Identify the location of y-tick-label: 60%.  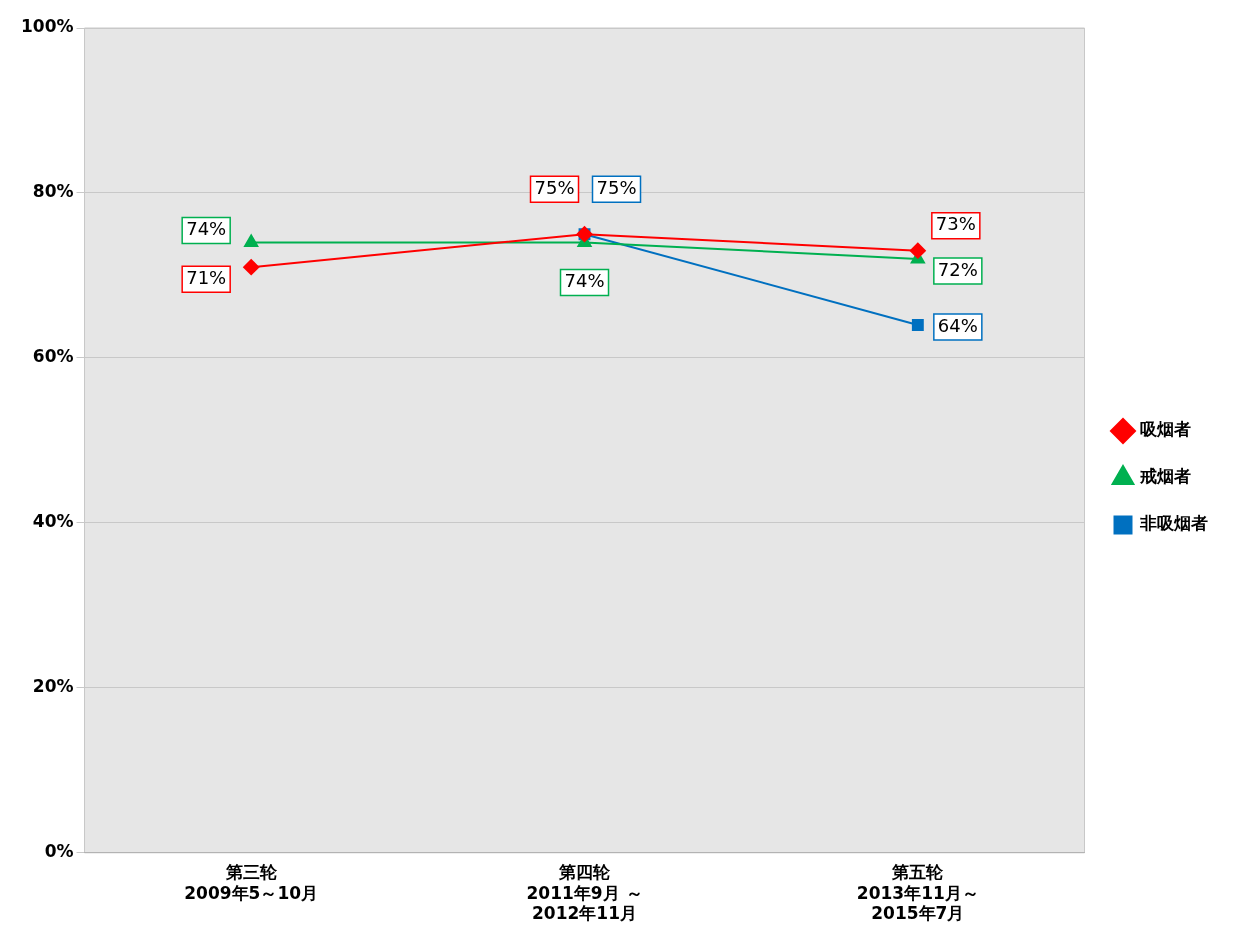
(53, 356).